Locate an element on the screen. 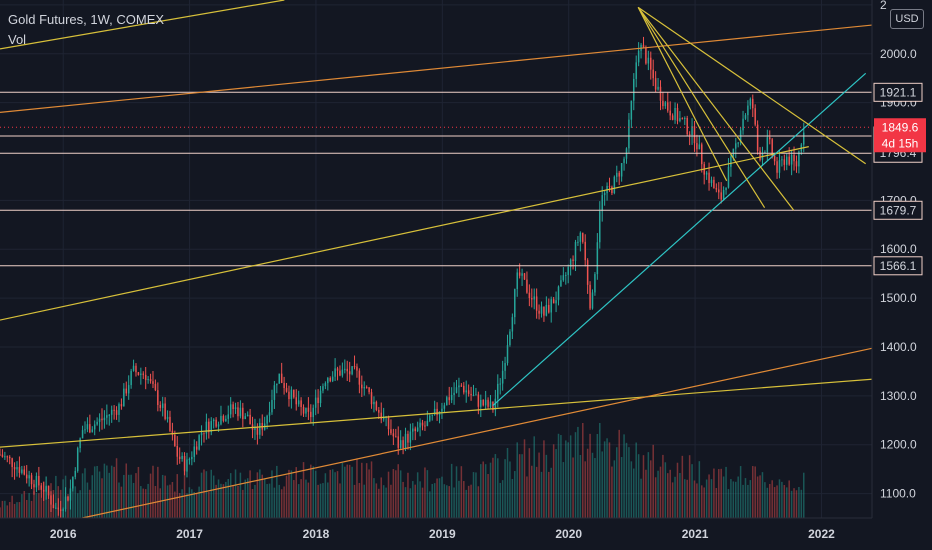  level-label-box is located at coordinates (898, 210).